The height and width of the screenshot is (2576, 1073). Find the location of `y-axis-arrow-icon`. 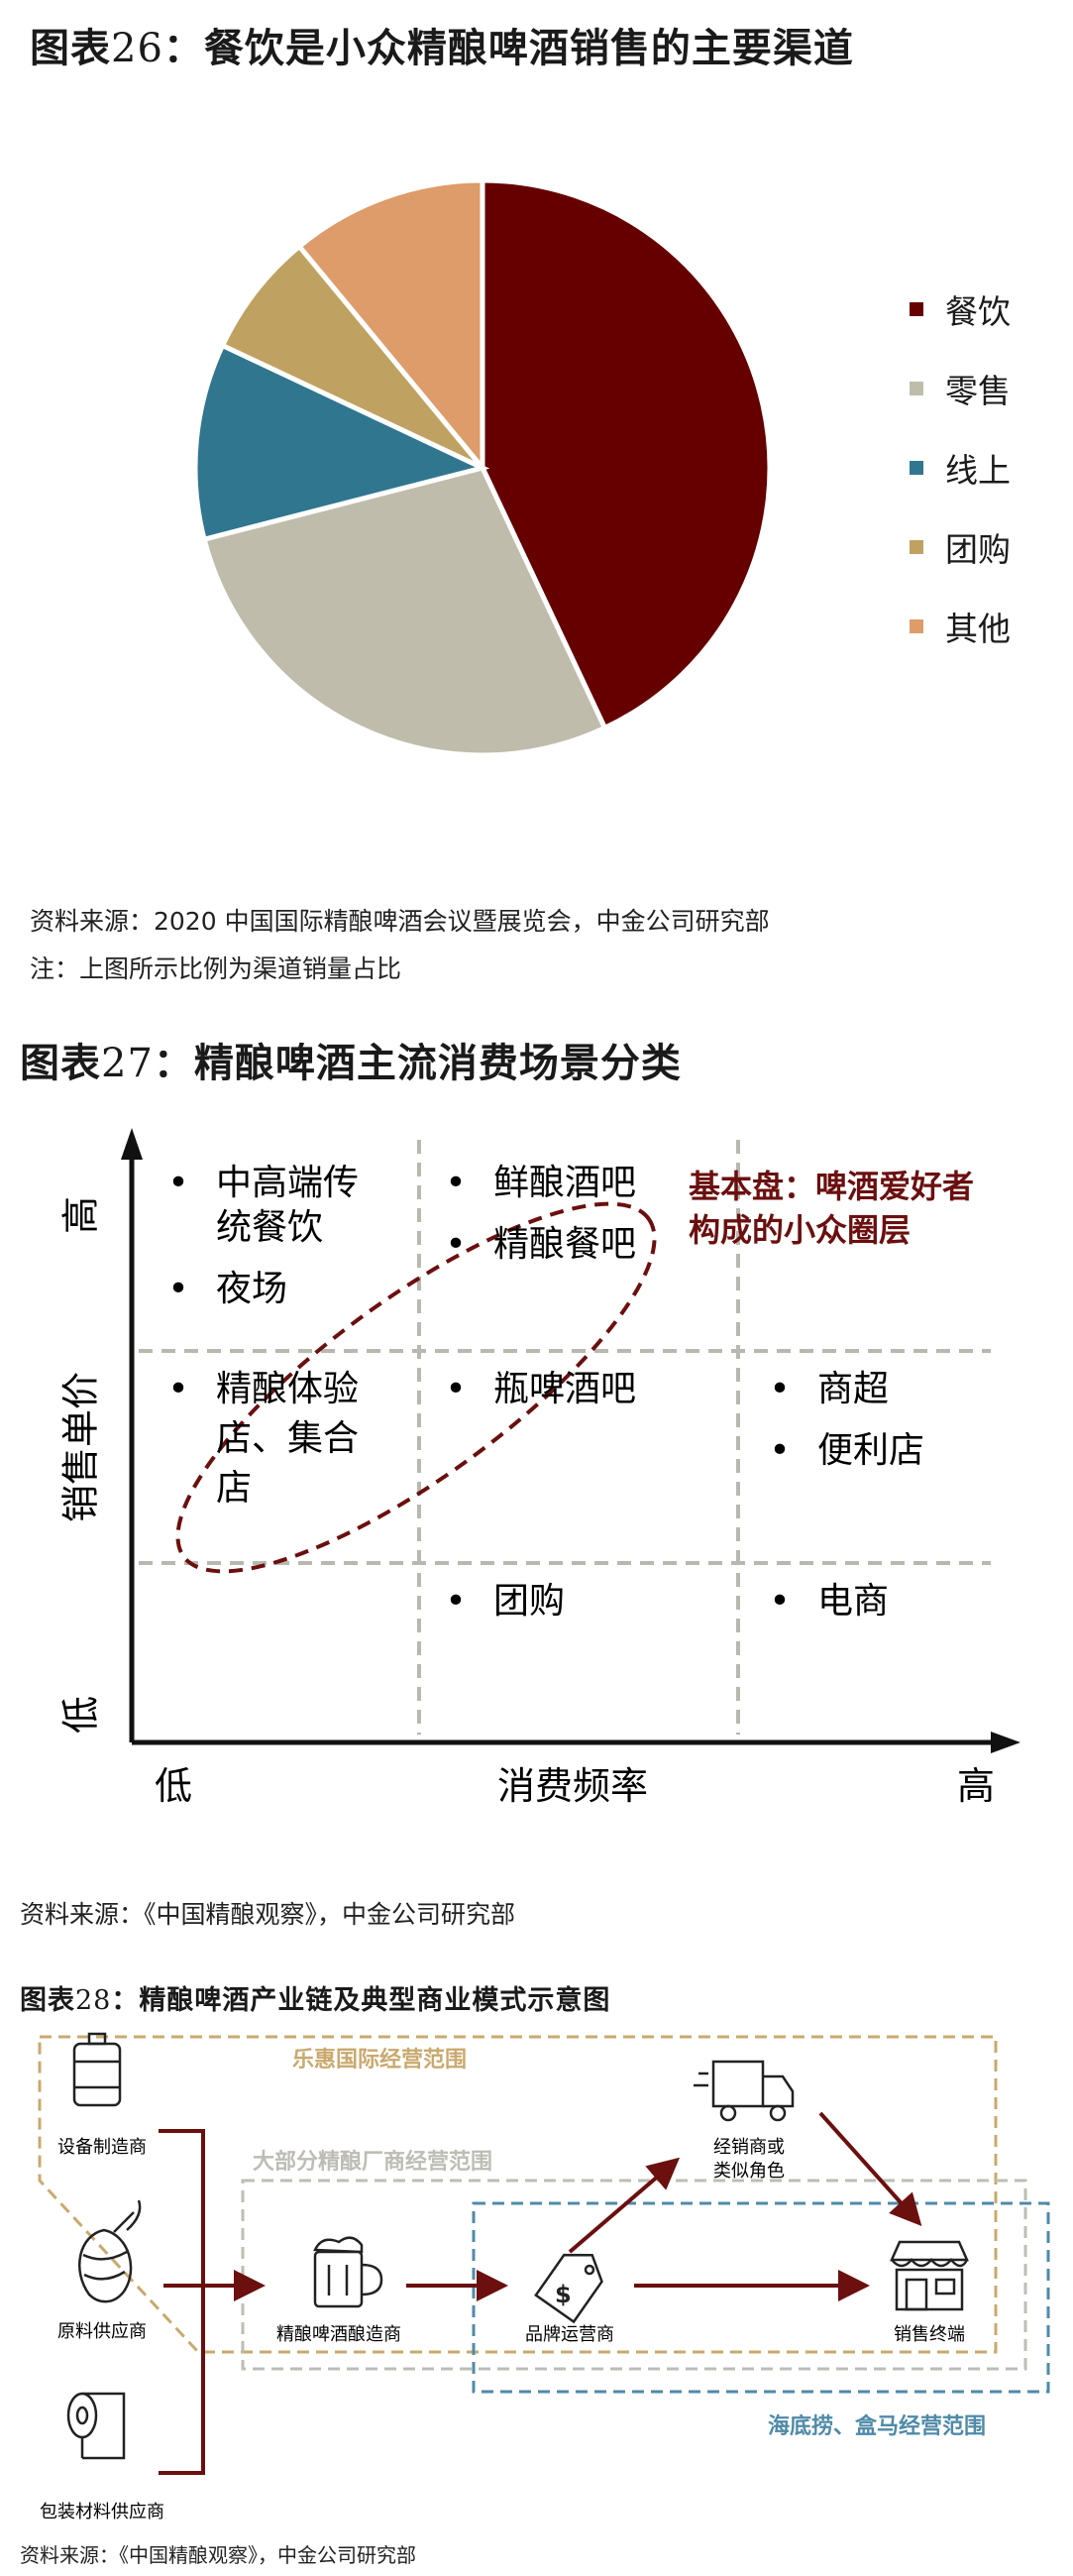

y-axis-arrow-icon is located at coordinates (132, 1144).